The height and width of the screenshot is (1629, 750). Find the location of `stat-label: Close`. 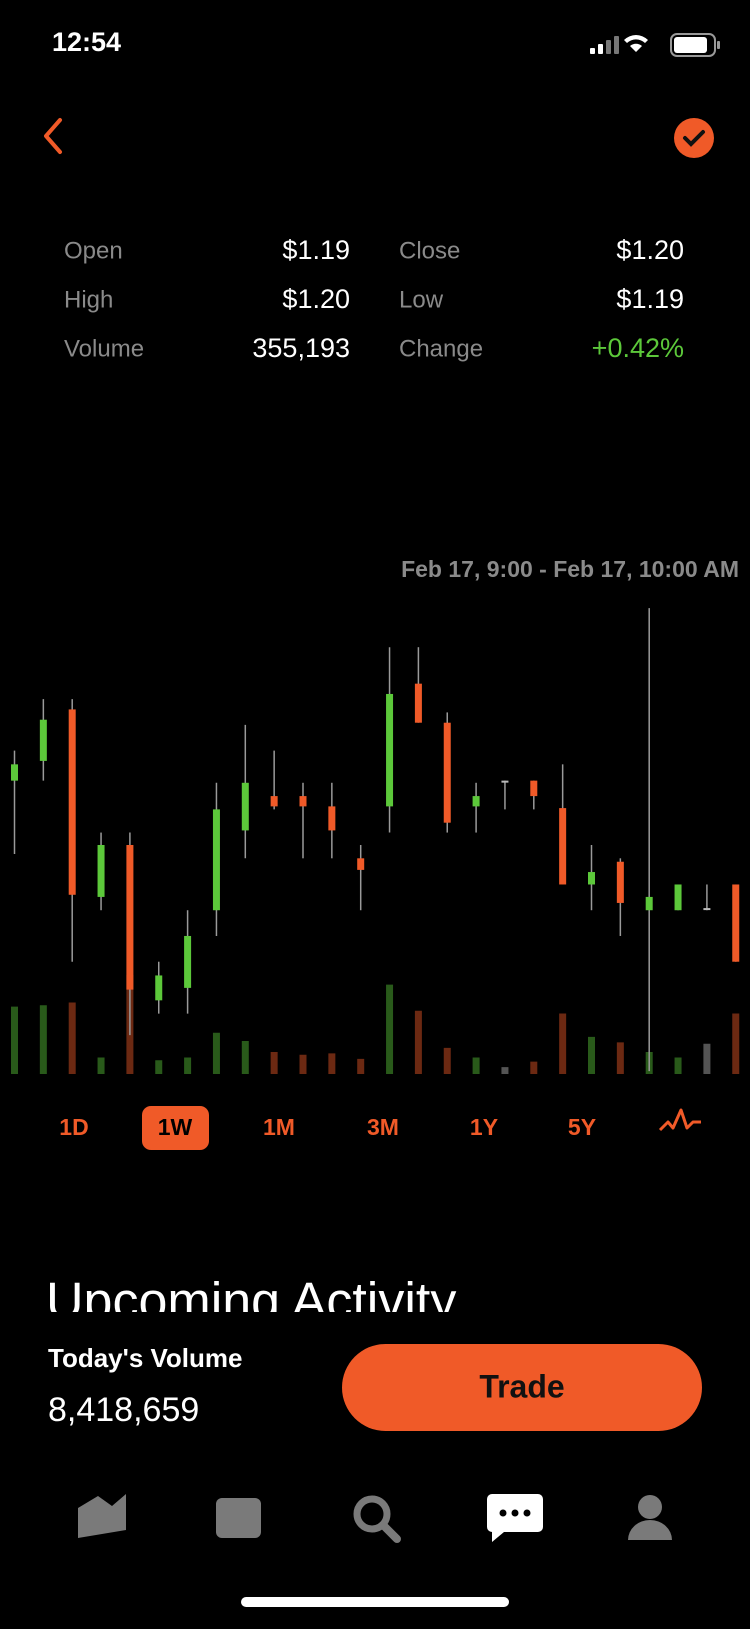

stat-label: Close is located at coordinates (429, 250).